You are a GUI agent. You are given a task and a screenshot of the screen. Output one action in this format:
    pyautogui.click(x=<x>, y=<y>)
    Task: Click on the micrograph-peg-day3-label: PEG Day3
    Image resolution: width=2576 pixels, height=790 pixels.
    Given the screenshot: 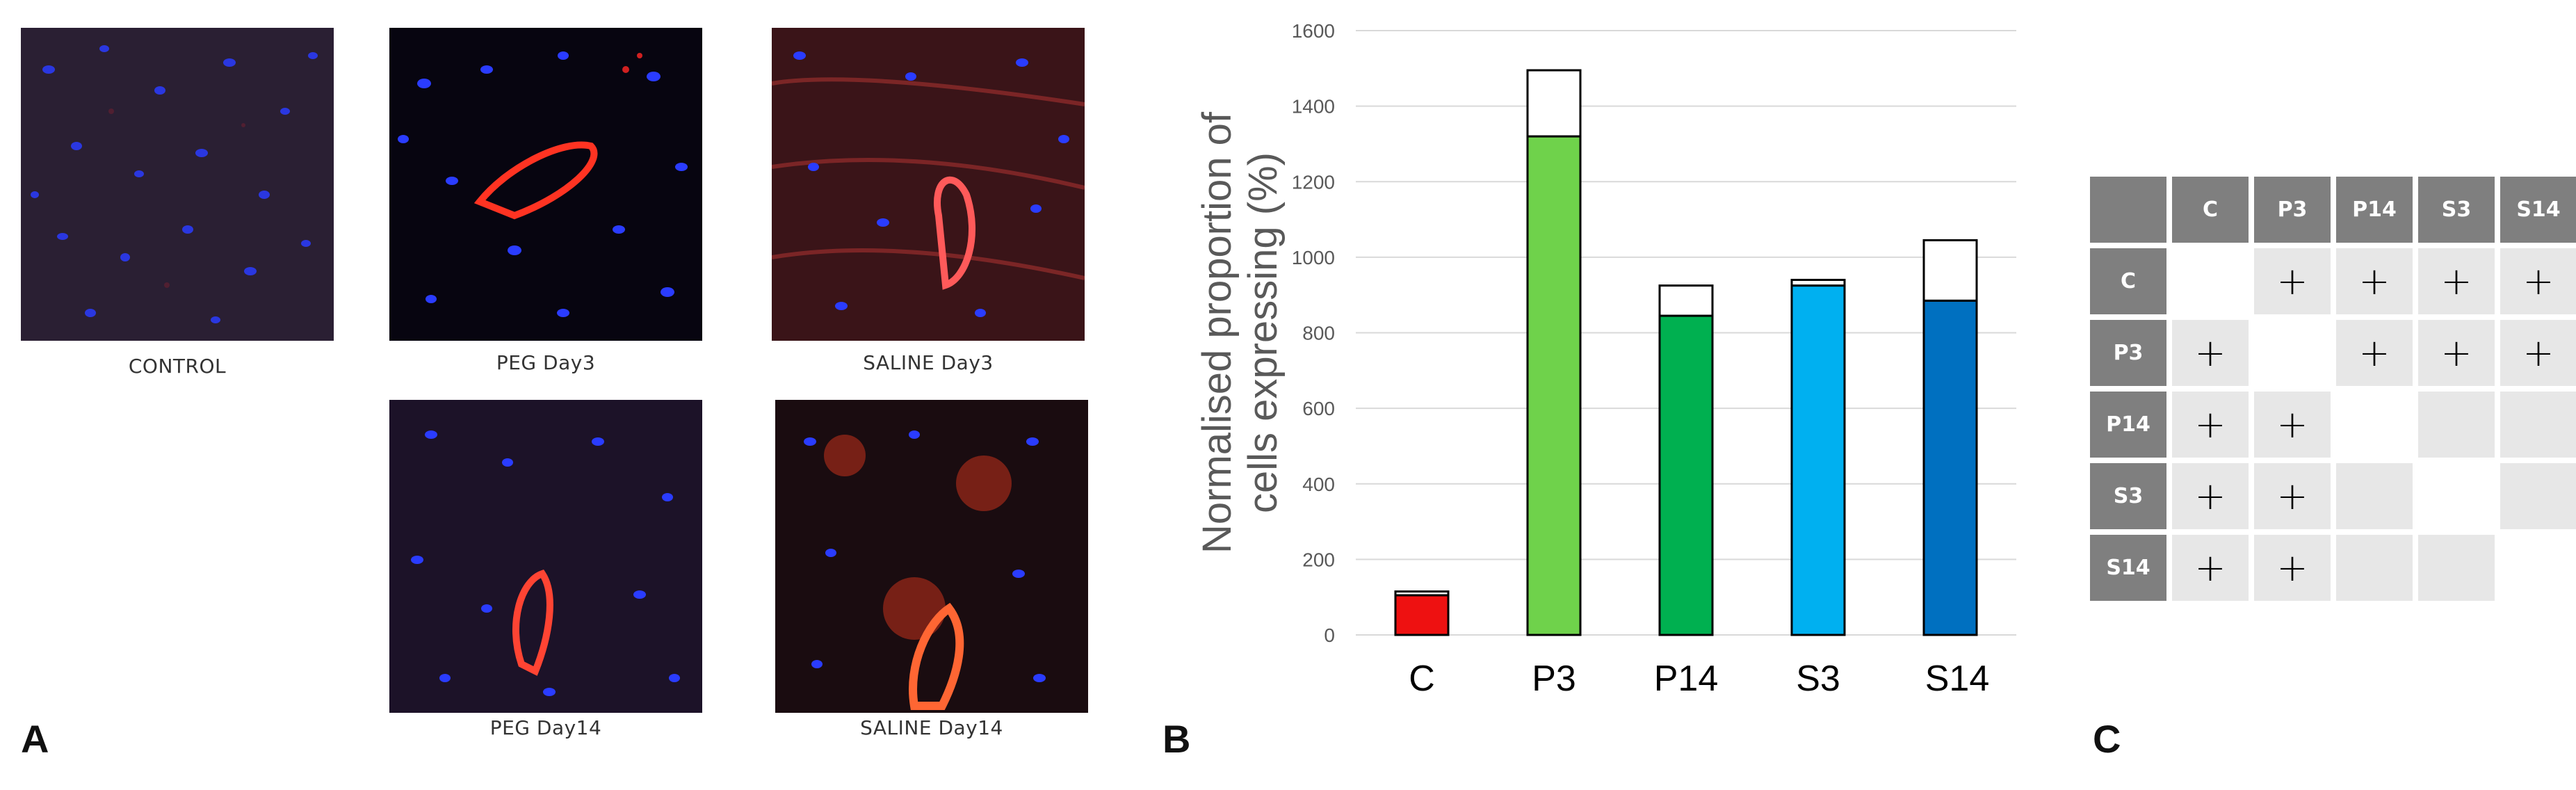 What is the action you would take?
    pyautogui.click(x=546, y=362)
    